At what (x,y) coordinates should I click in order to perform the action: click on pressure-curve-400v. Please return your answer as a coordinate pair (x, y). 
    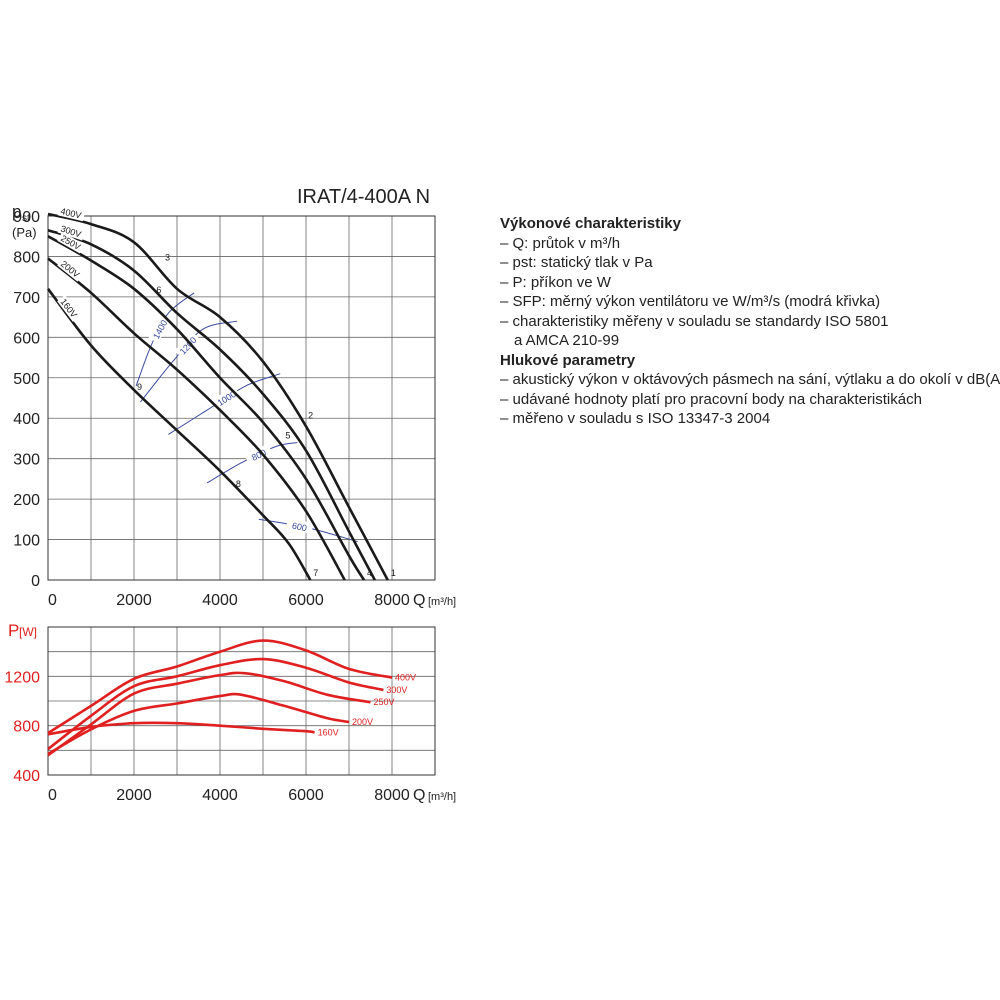
    Looking at the image, I should click on (218, 396).